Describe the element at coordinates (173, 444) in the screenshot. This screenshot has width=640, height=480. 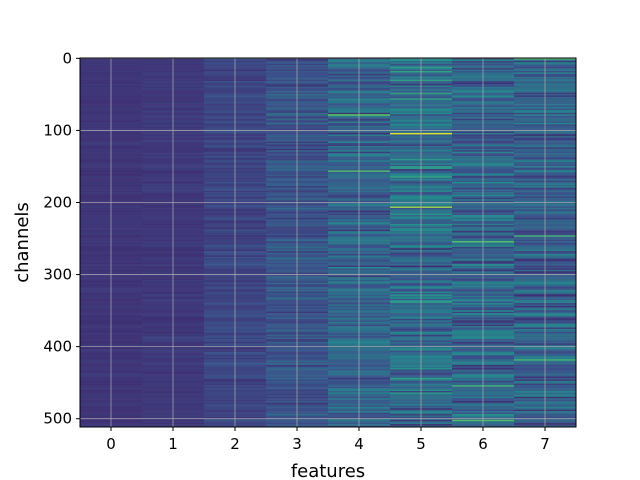
I see `x-tick-label: 1` at that location.